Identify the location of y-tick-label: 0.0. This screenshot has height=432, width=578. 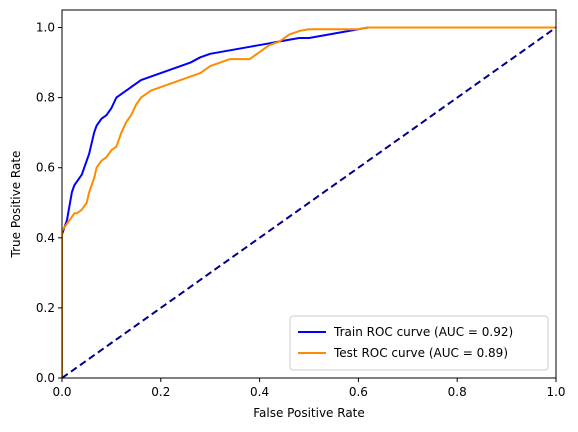
(45, 378).